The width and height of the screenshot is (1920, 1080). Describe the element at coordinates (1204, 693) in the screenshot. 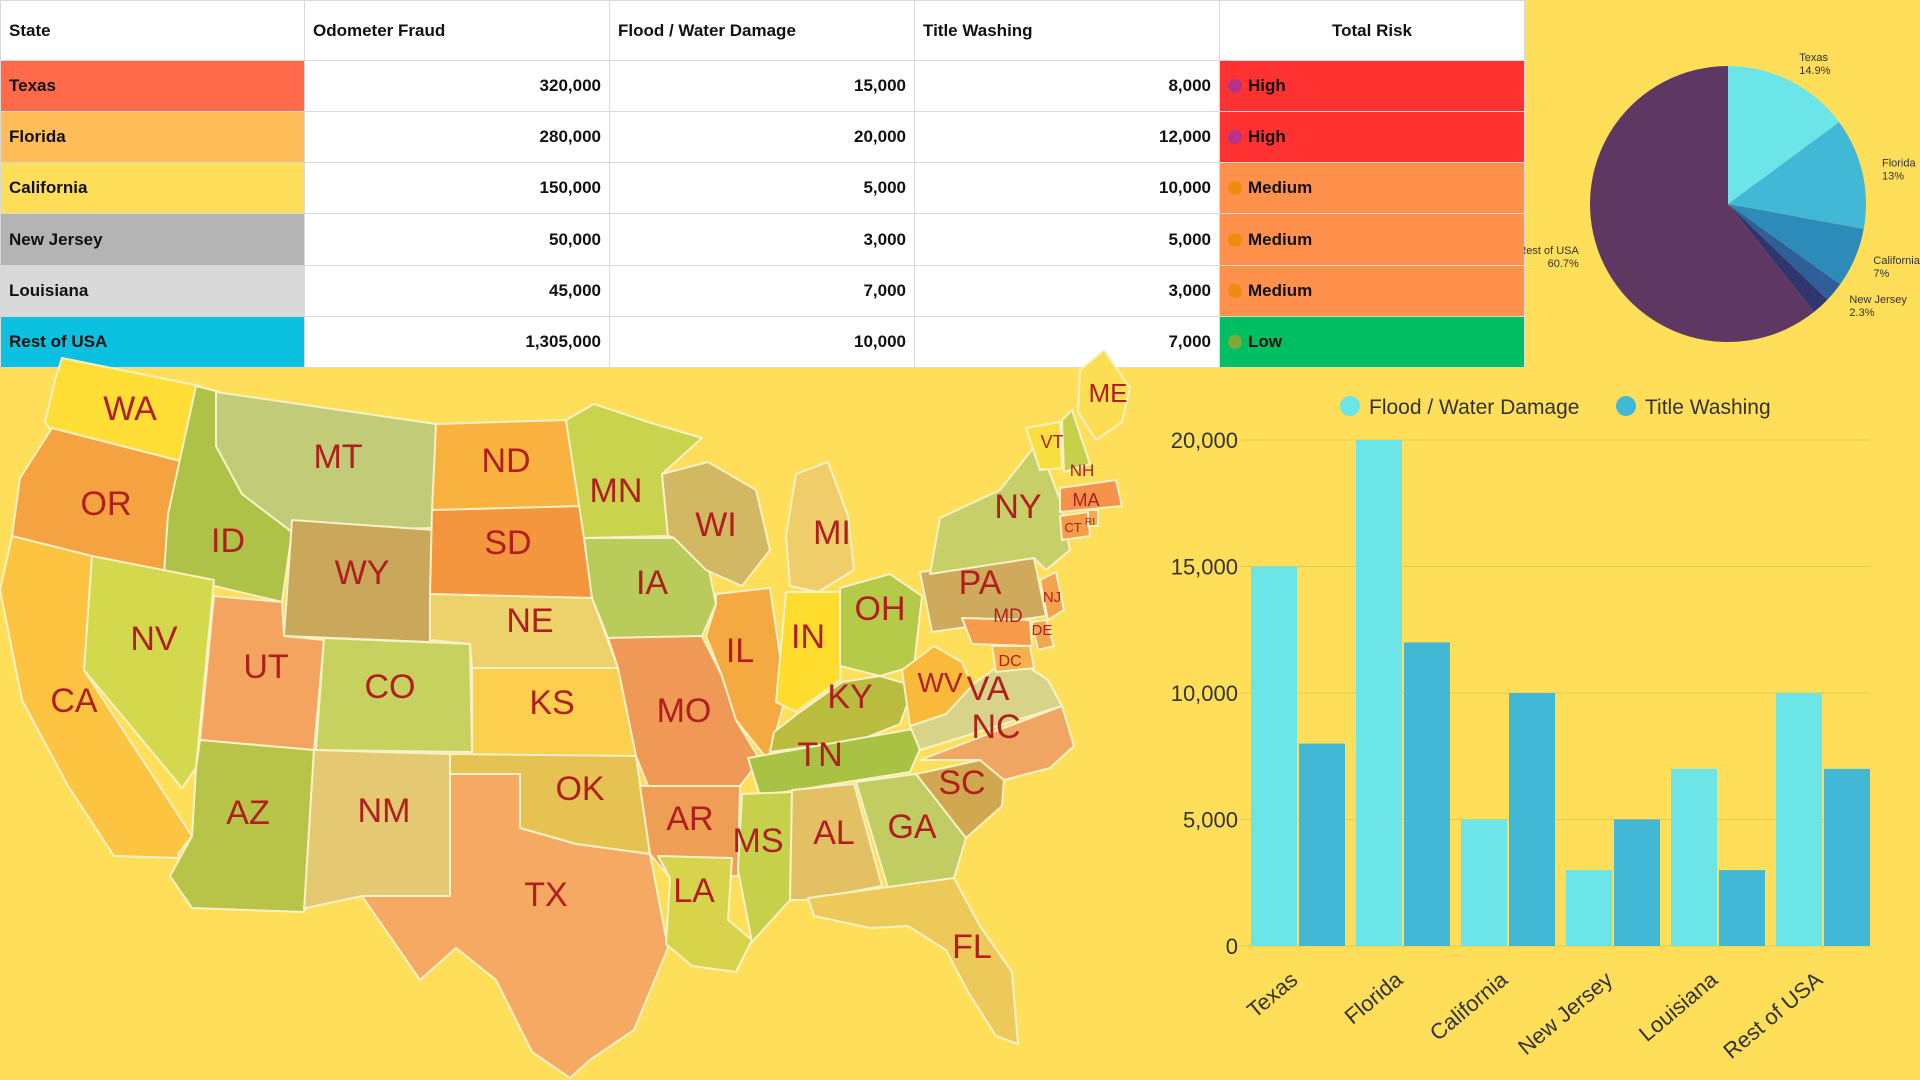

I see `y-tick-label: 10,000` at that location.